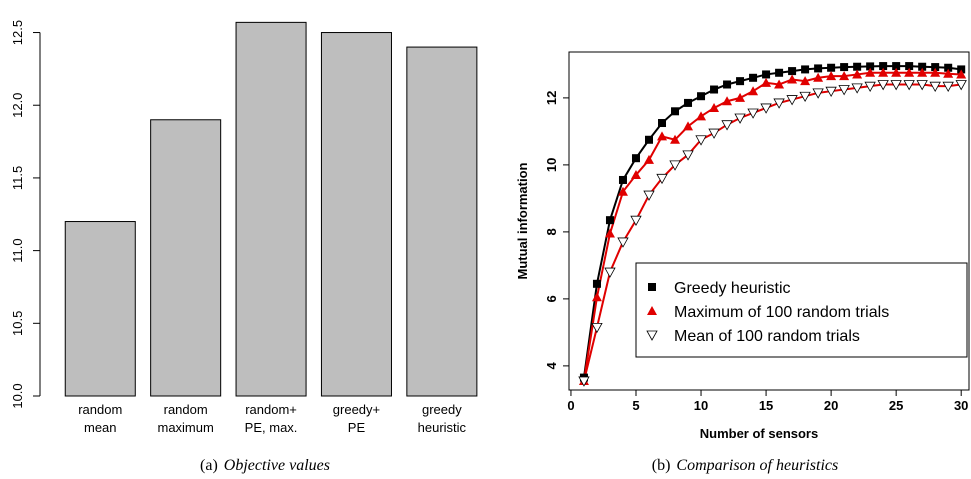 The width and height of the screenshot is (971, 479). Describe the element at coordinates (757, 465) in the screenshot. I see `caption-text: Comparison of heuristics` at that location.